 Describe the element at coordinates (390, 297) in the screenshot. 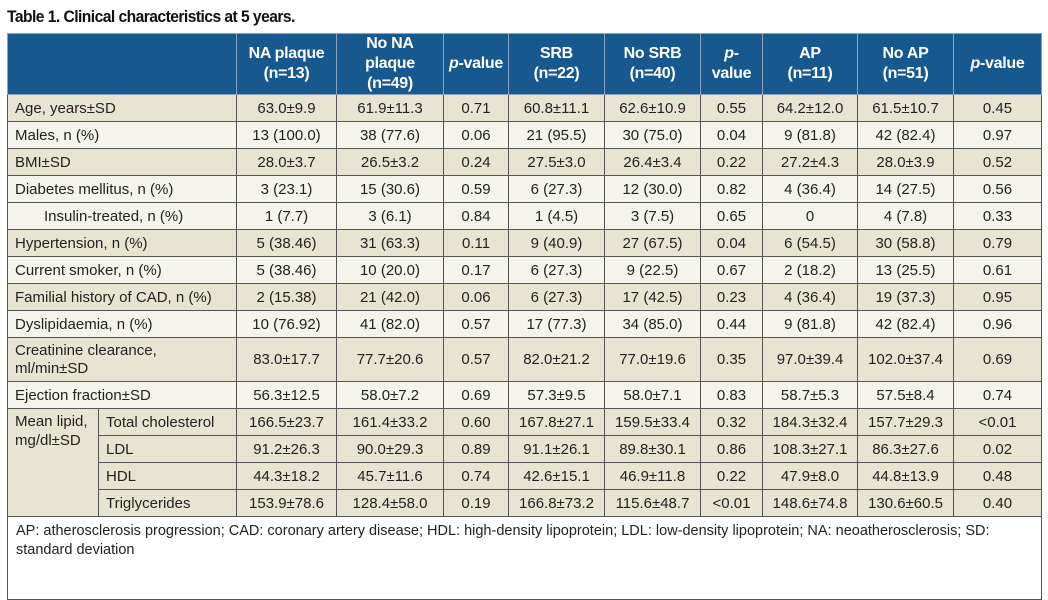

I see `table-cell: 21 (42.0)` at that location.